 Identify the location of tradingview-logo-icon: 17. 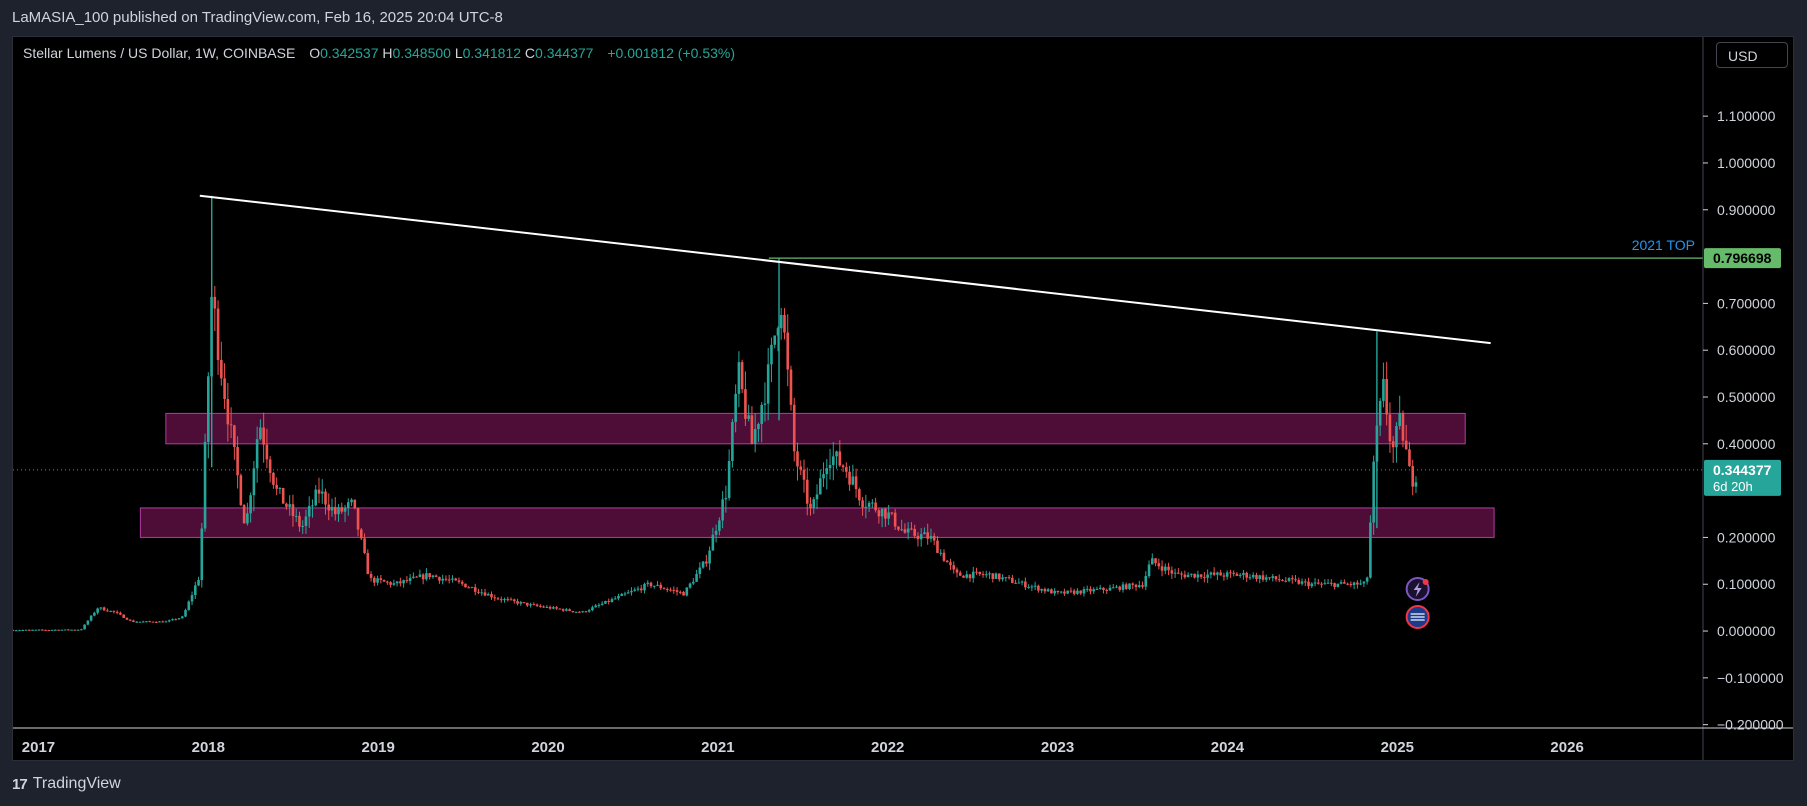
(20, 784).